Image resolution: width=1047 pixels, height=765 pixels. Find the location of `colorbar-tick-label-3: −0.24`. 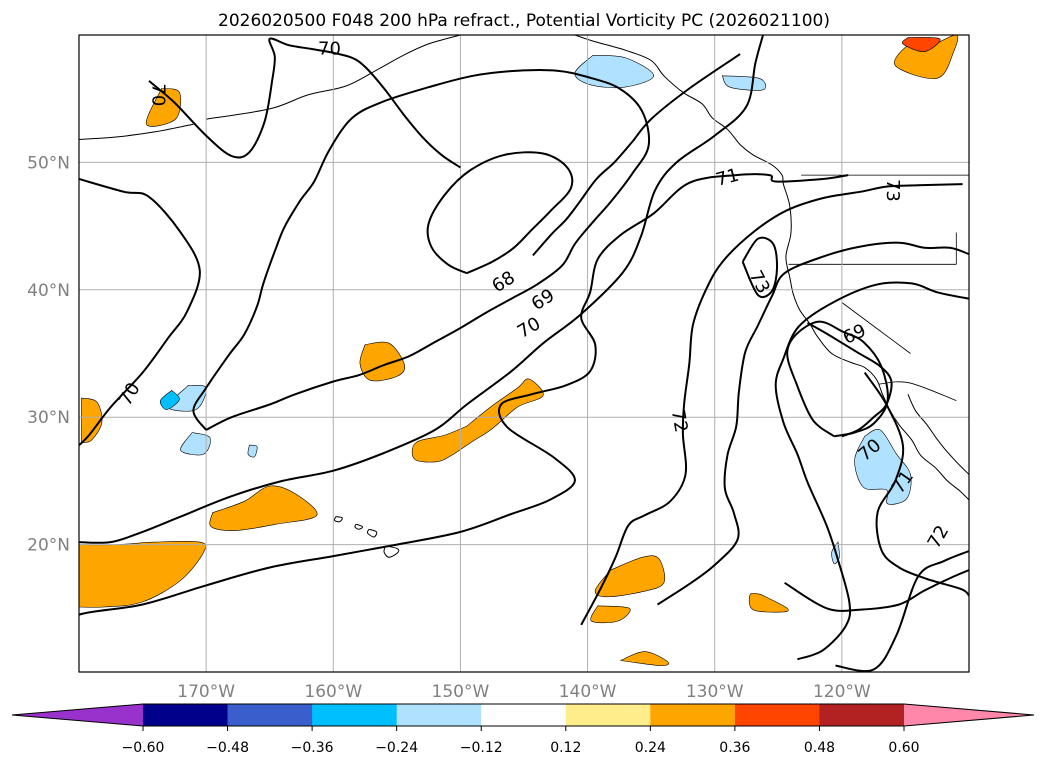

colorbar-tick-label-3: −0.24 is located at coordinates (396, 748).